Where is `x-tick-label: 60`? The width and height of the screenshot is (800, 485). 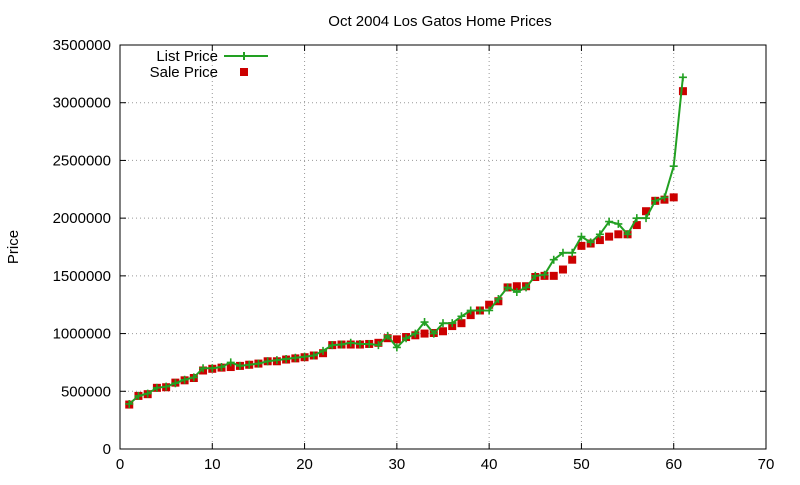 x-tick-label: 60 is located at coordinates (673, 464).